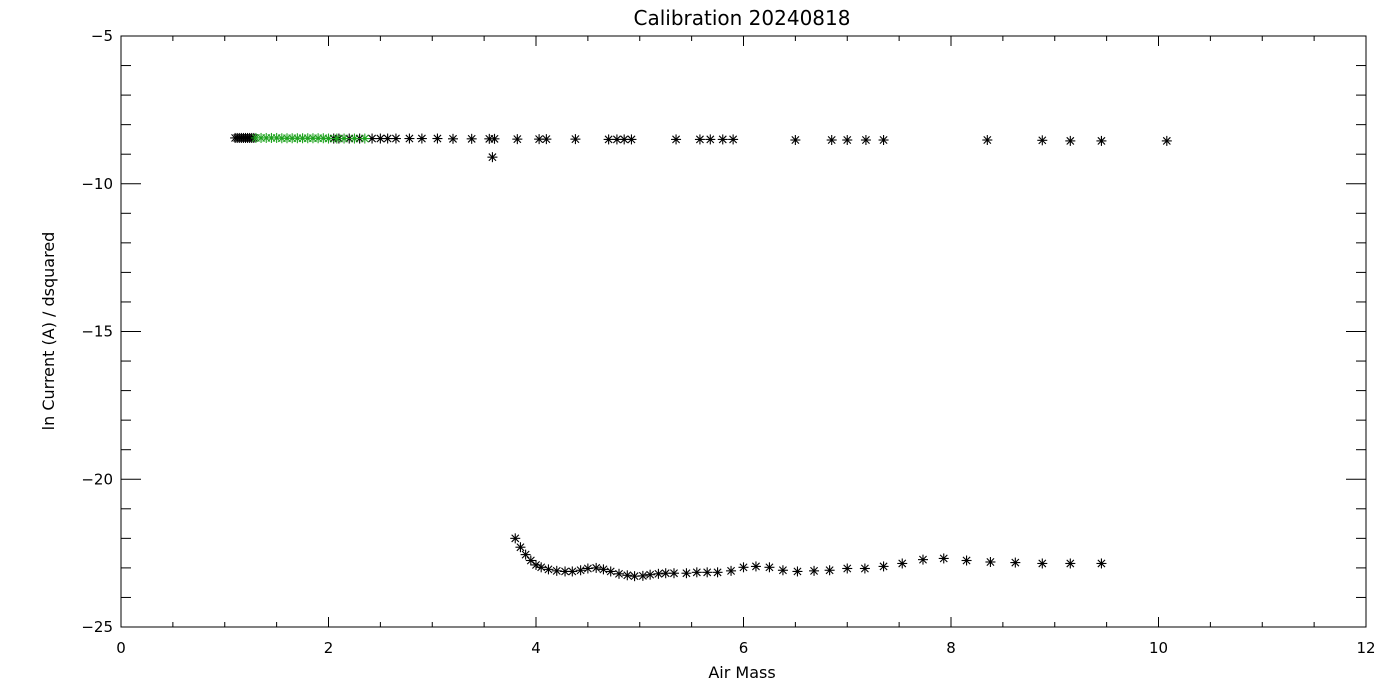 Image resolution: width=1400 pixels, height=700 pixels. Describe the element at coordinates (102, 36) in the screenshot. I see `y-tick-label: −5` at that location.